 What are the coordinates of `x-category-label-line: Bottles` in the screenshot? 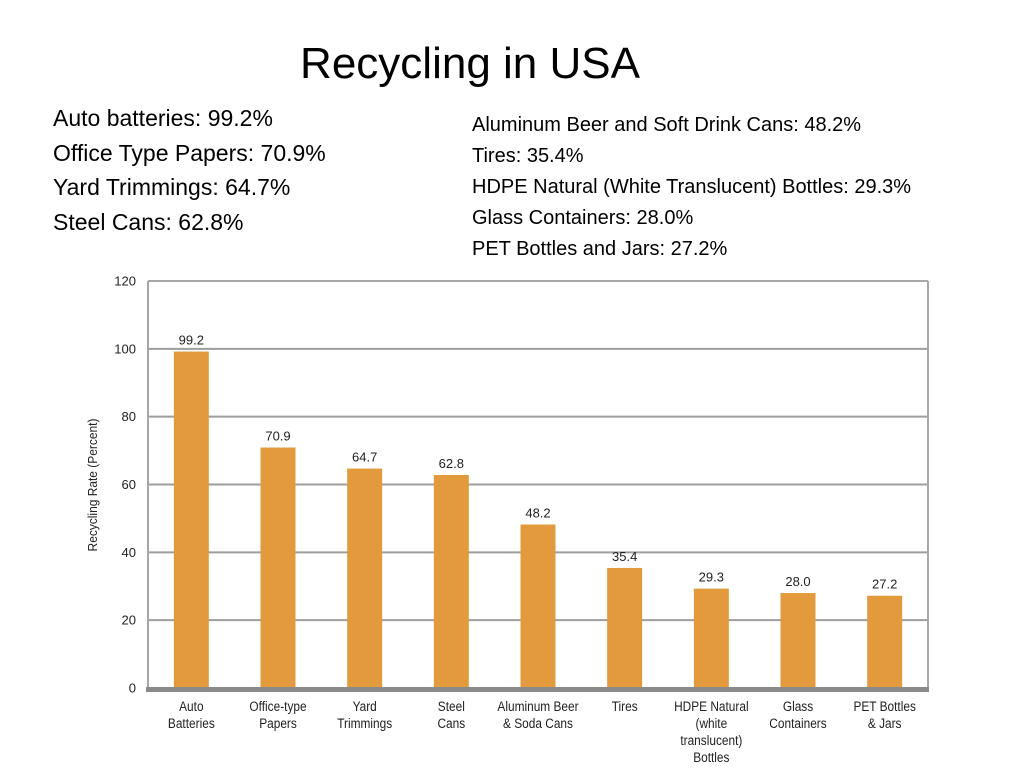 It's located at (711, 757).